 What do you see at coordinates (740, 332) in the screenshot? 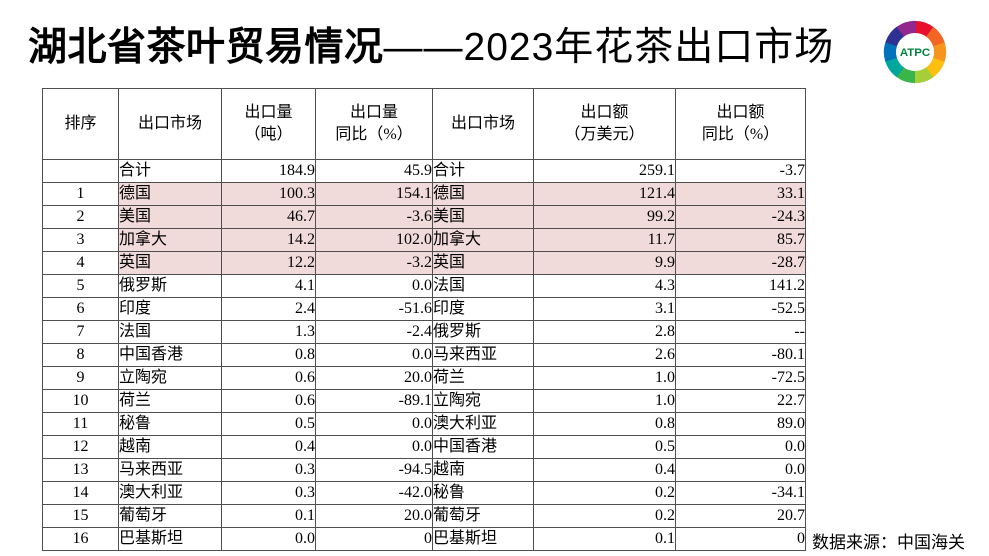
I see `table-cell: --` at bounding box center [740, 332].